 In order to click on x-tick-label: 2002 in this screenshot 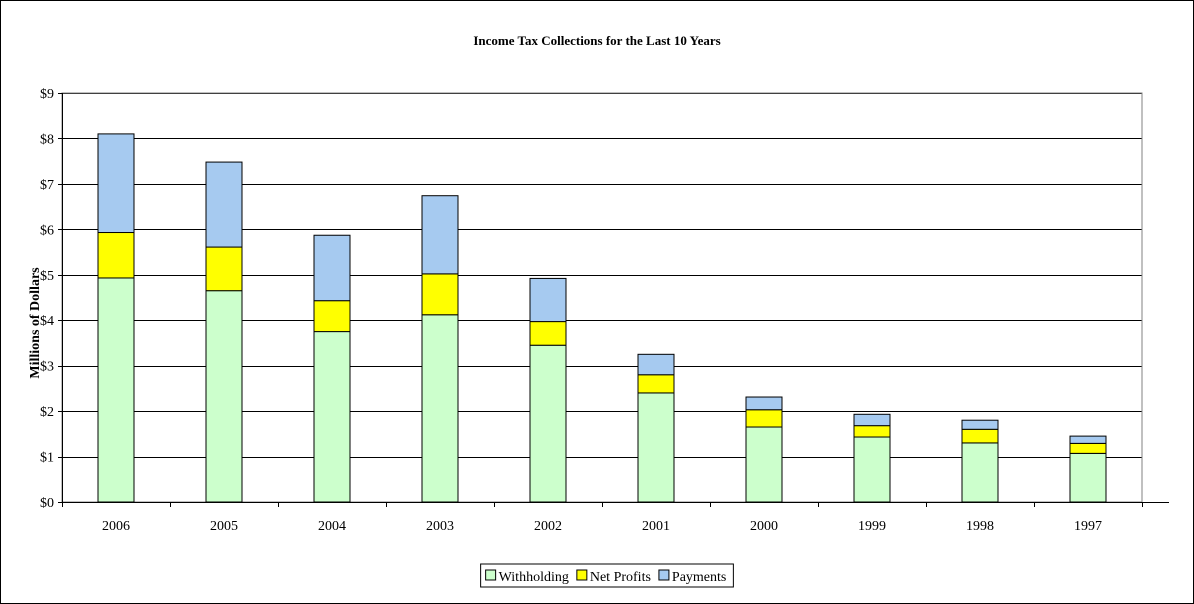, I will do `click(548, 526)`.